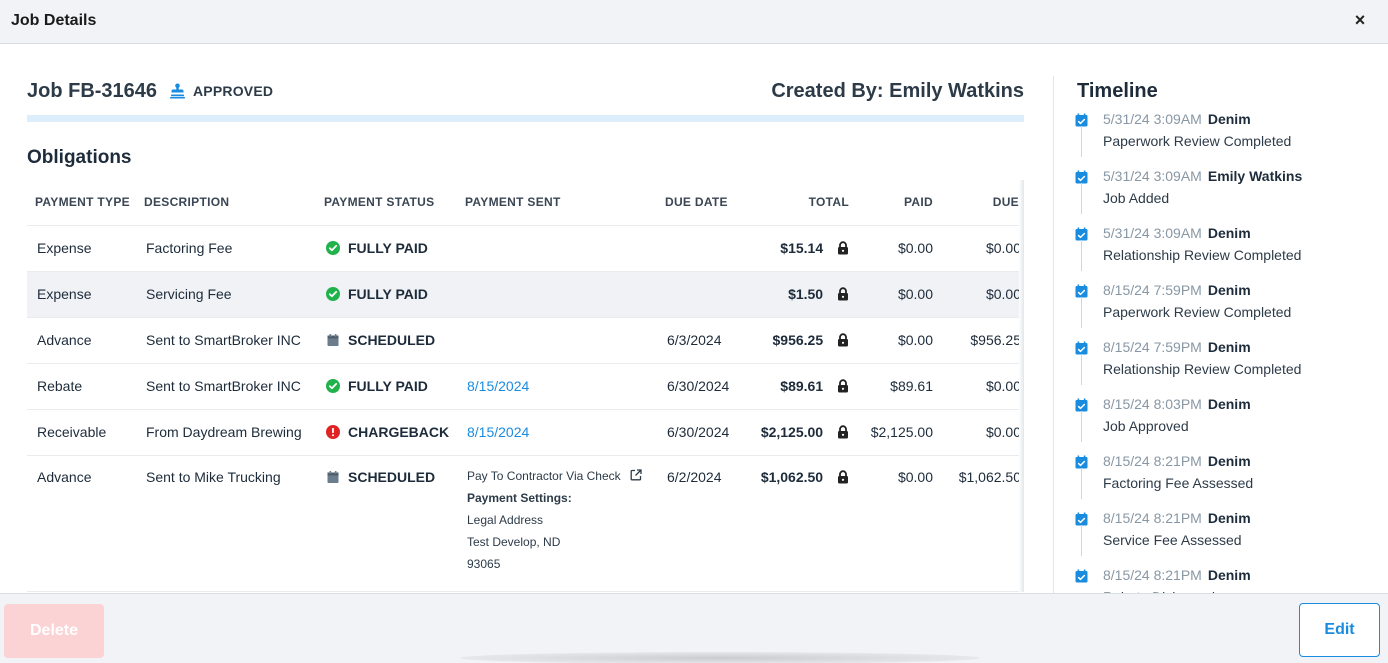  What do you see at coordinates (226, 203) in the screenshot?
I see `col-header-description: DESCRIPTION` at bounding box center [226, 203].